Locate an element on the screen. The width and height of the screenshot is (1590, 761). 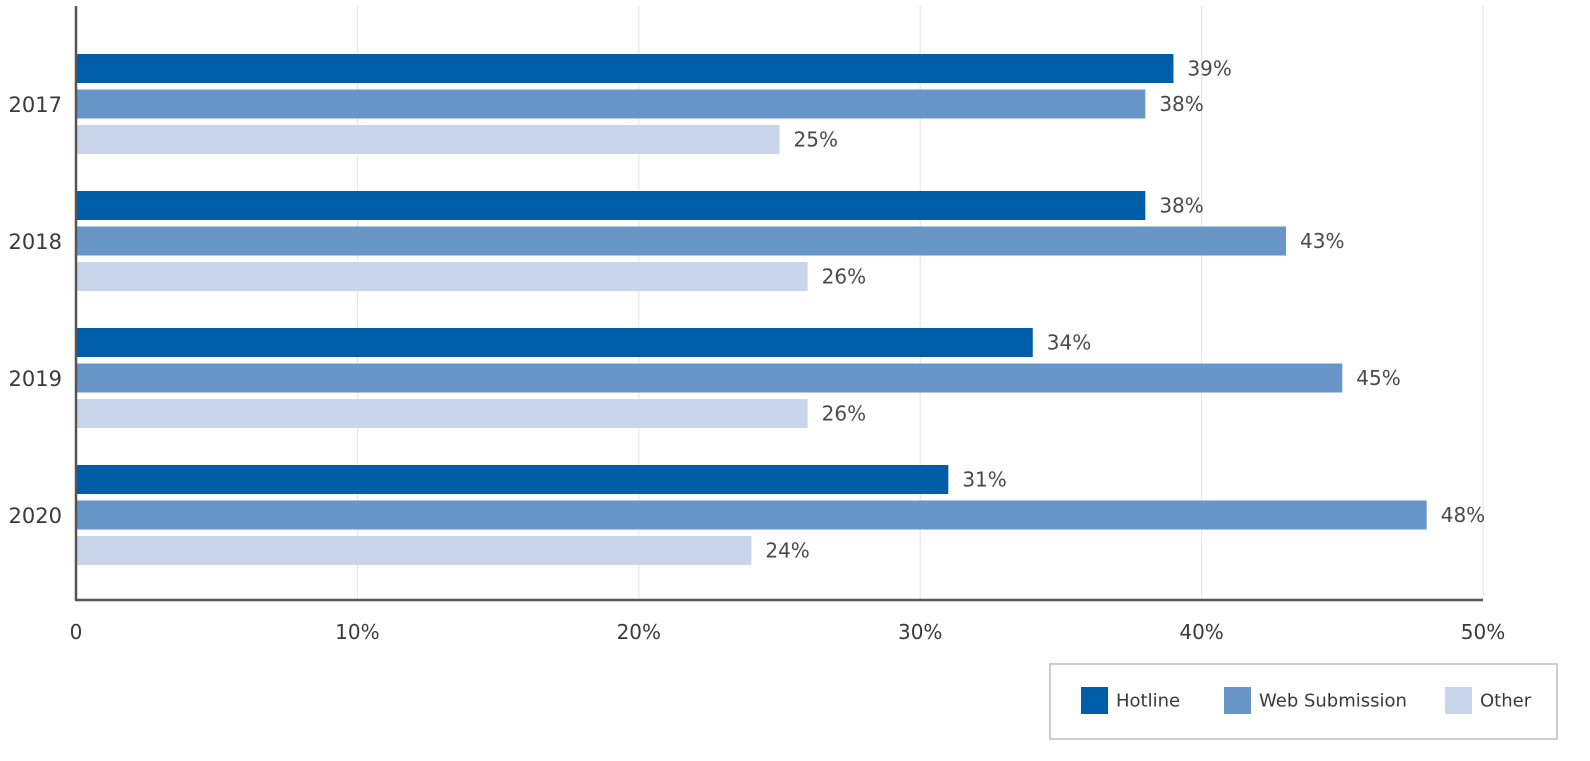
data-label: 25% is located at coordinates (816, 140).